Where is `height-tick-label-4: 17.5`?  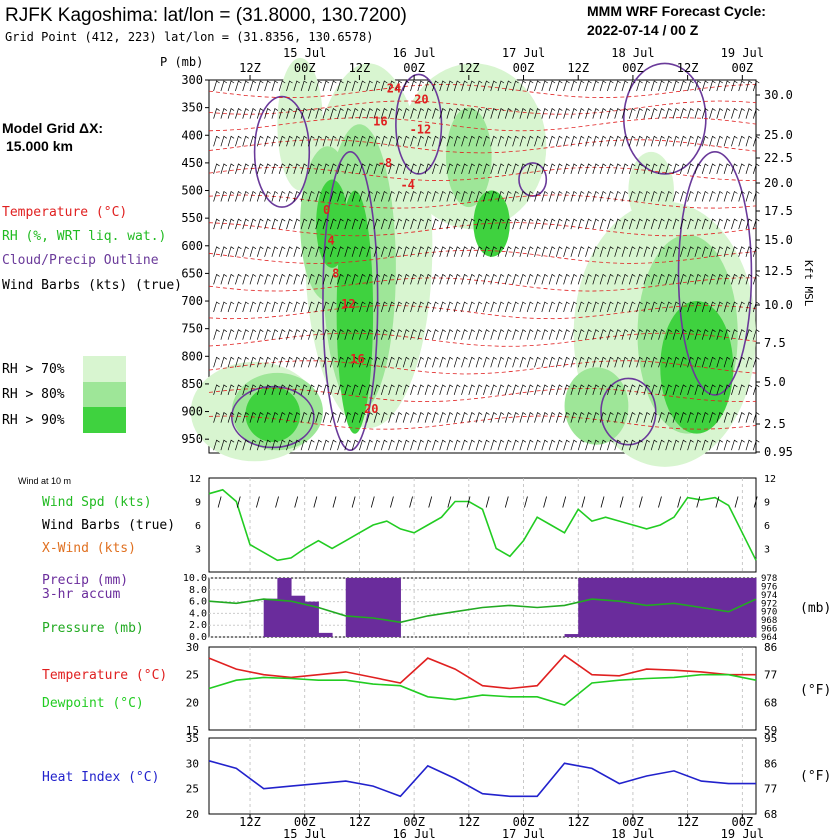 height-tick-label-4: 17.5 is located at coordinates (778, 211).